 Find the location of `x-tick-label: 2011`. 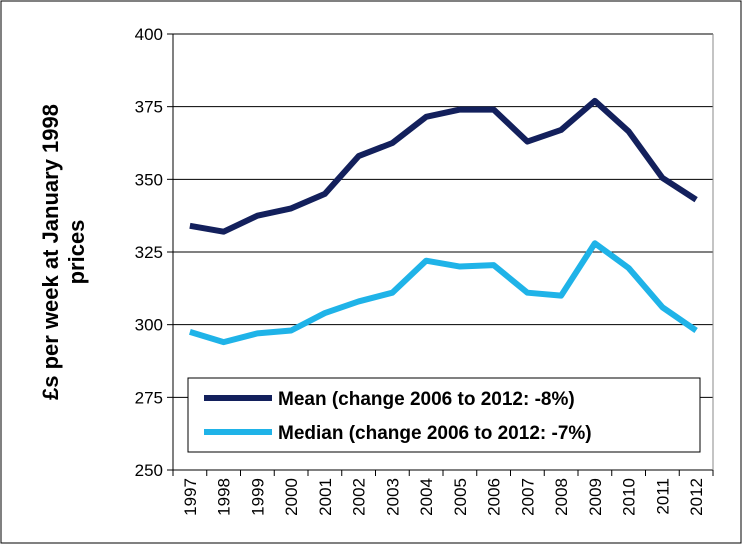

x-tick-label: 2011 is located at coordinates (662, 496).